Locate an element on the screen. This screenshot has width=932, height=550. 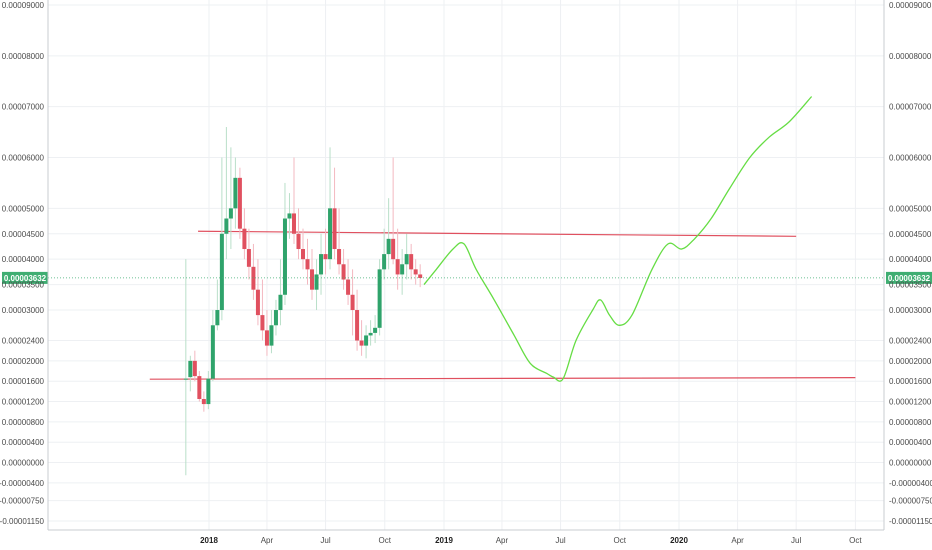
y-tick-label-right: 0.00005000 is located at coordinates (910, 208).